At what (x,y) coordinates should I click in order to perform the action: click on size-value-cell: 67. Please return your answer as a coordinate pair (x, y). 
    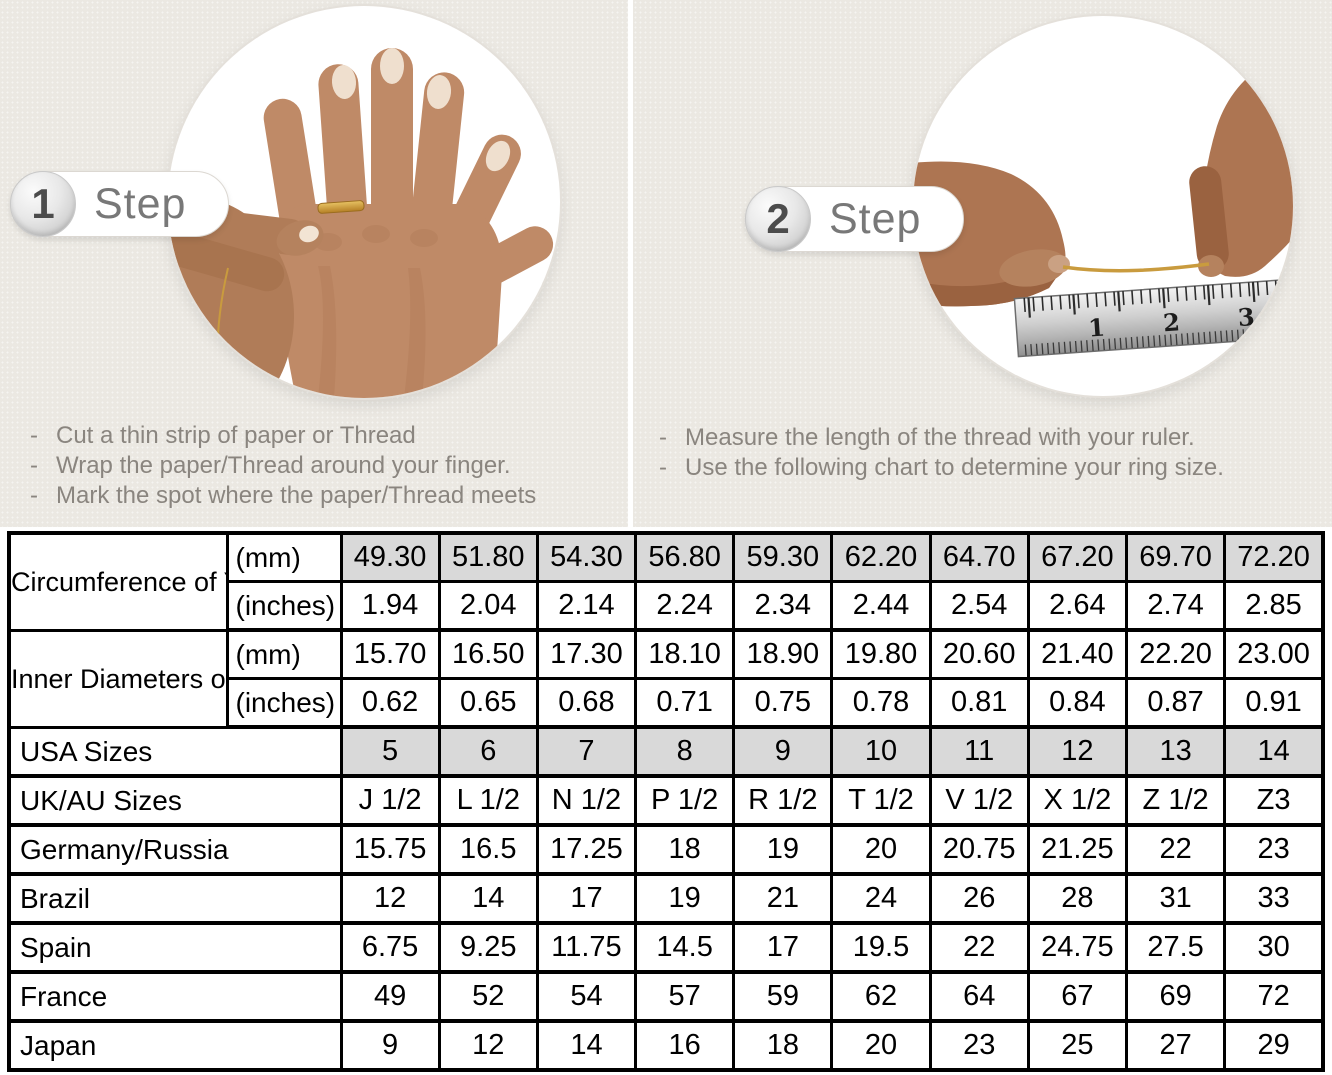
    Looking at the image, I should click on (1077, 996).